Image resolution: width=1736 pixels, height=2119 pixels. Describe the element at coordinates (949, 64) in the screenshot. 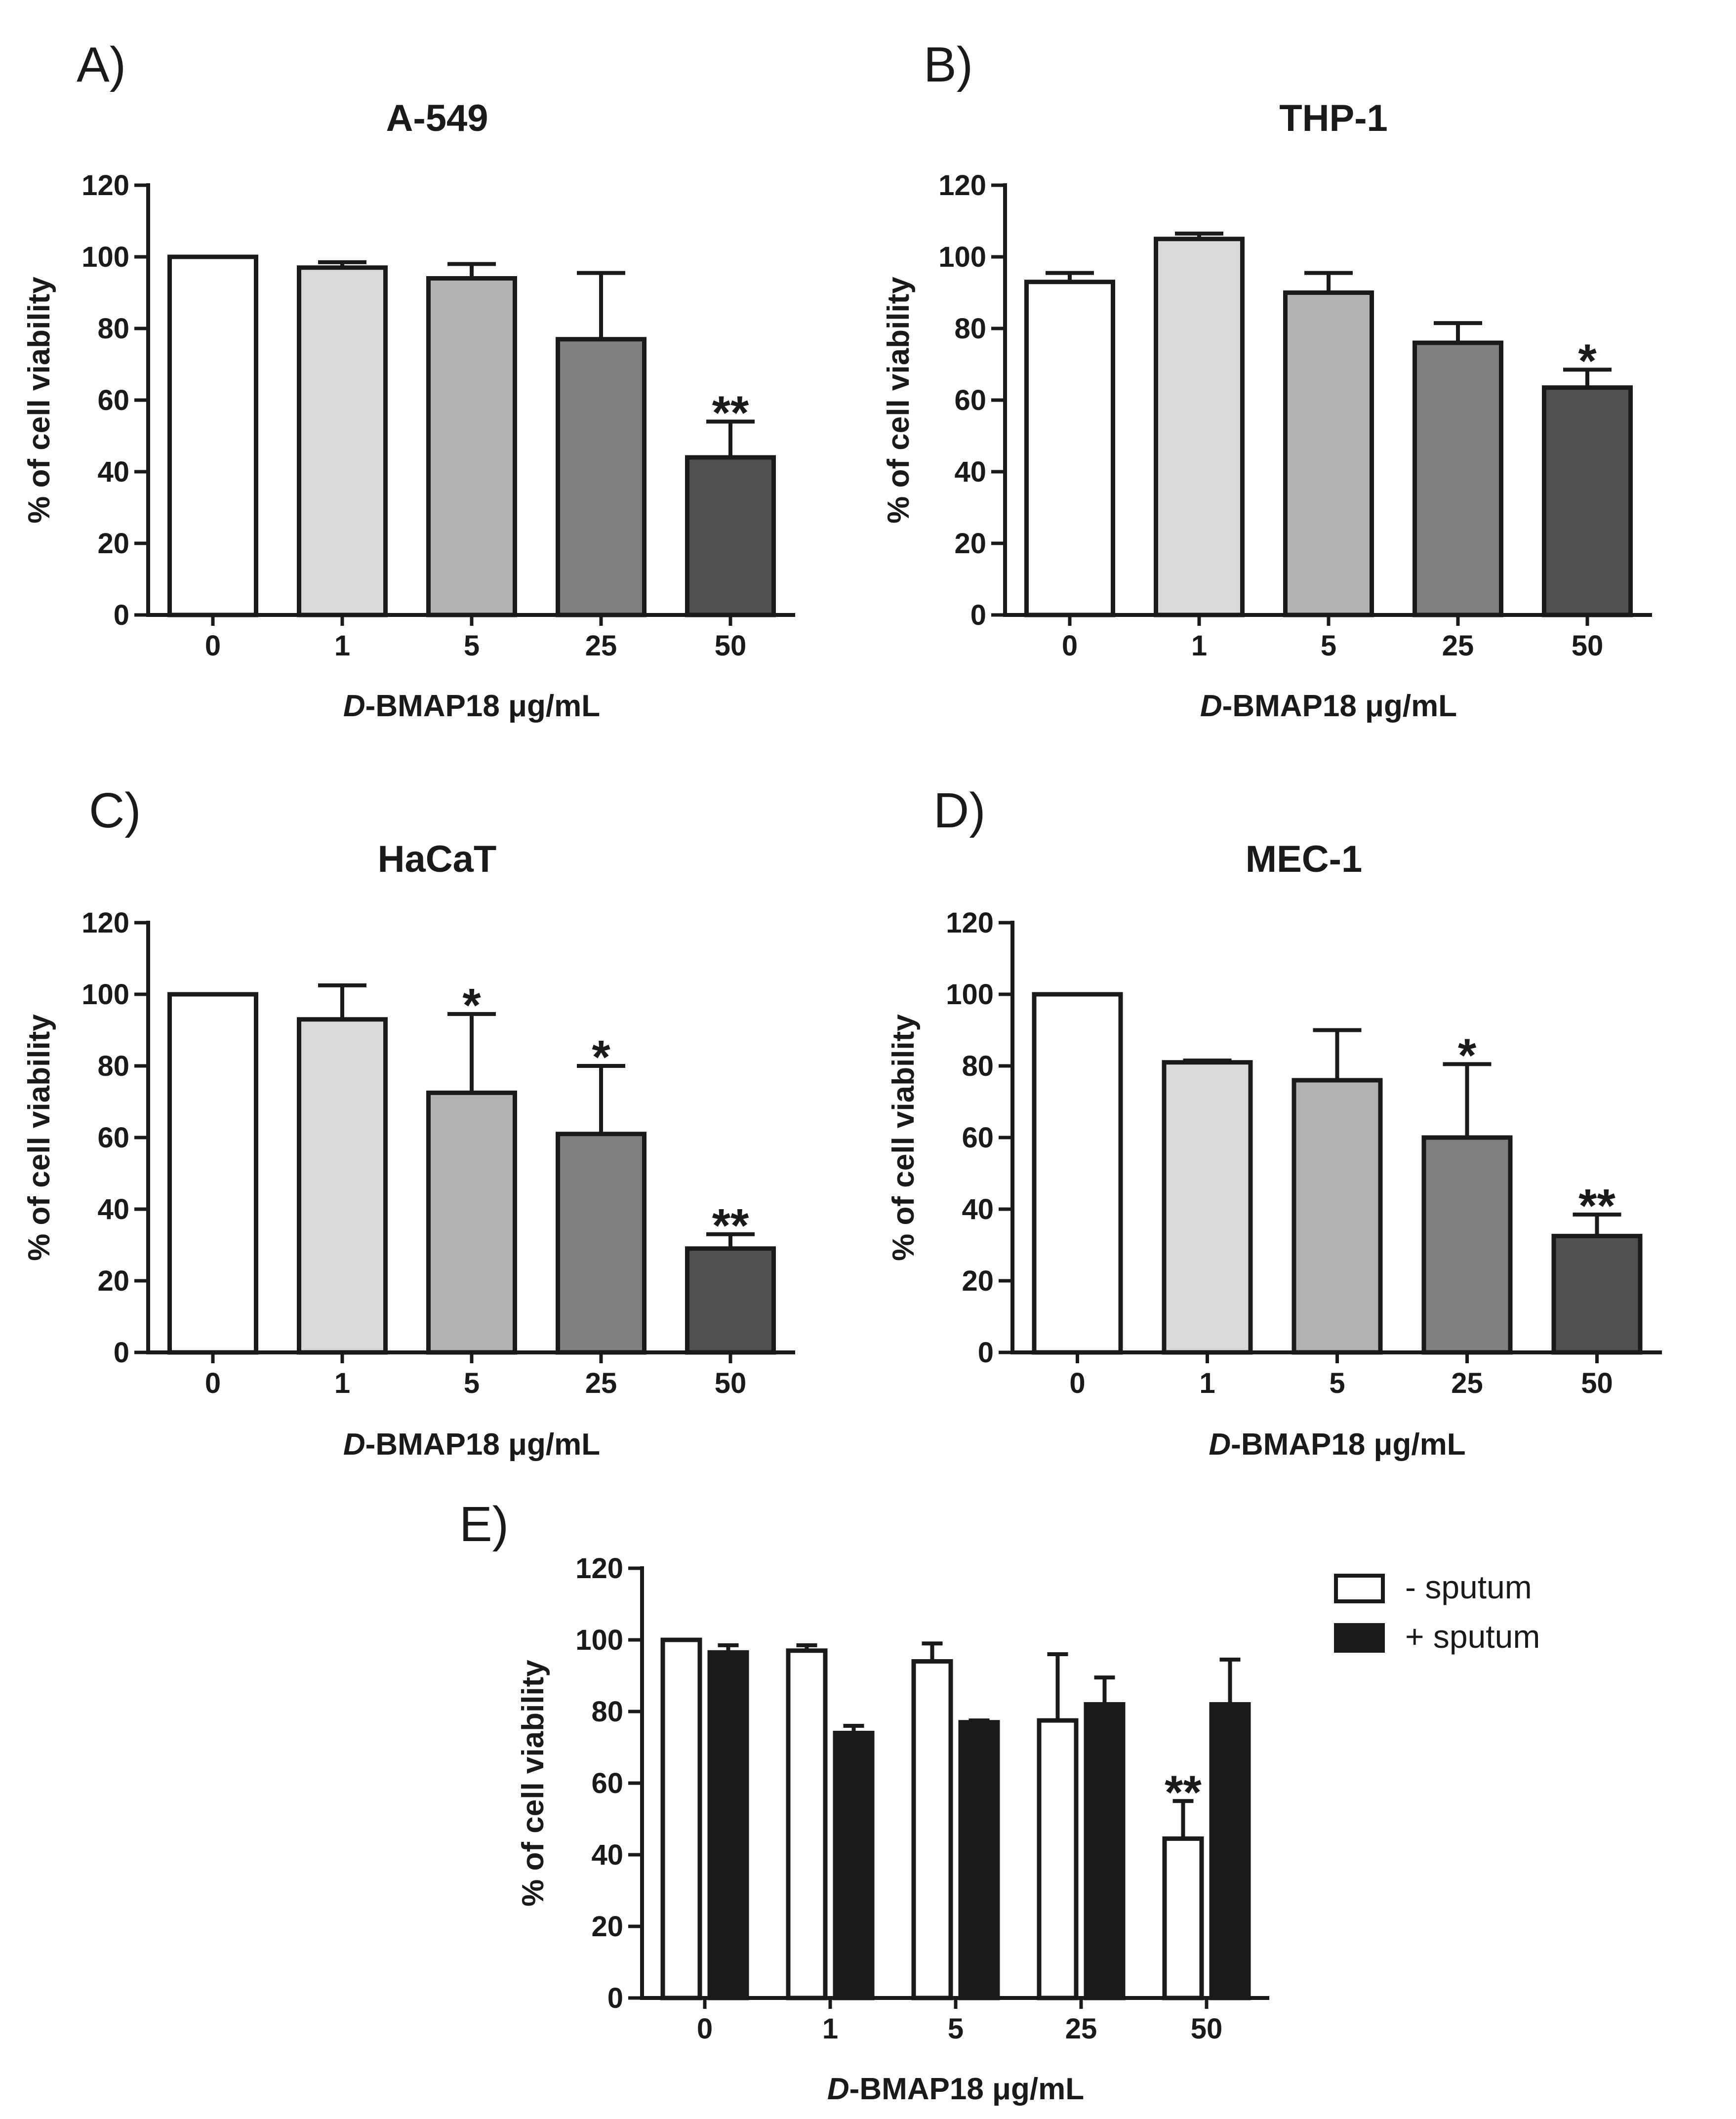

I see `panel-label: B)` at that location.